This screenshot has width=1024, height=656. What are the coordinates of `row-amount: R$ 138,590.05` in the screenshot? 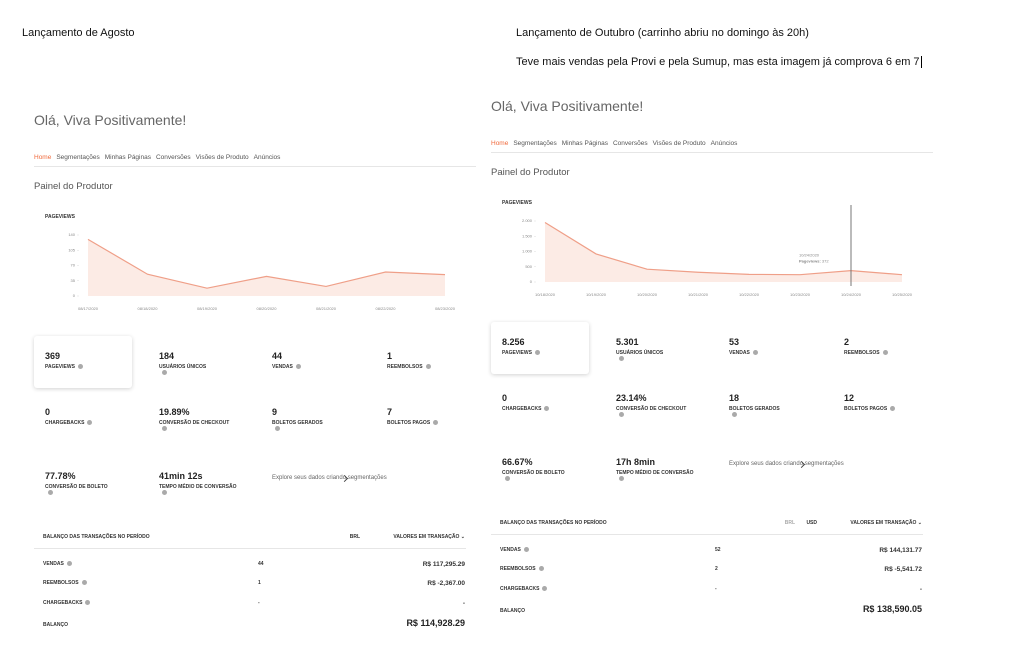 It's located at (892, 609).